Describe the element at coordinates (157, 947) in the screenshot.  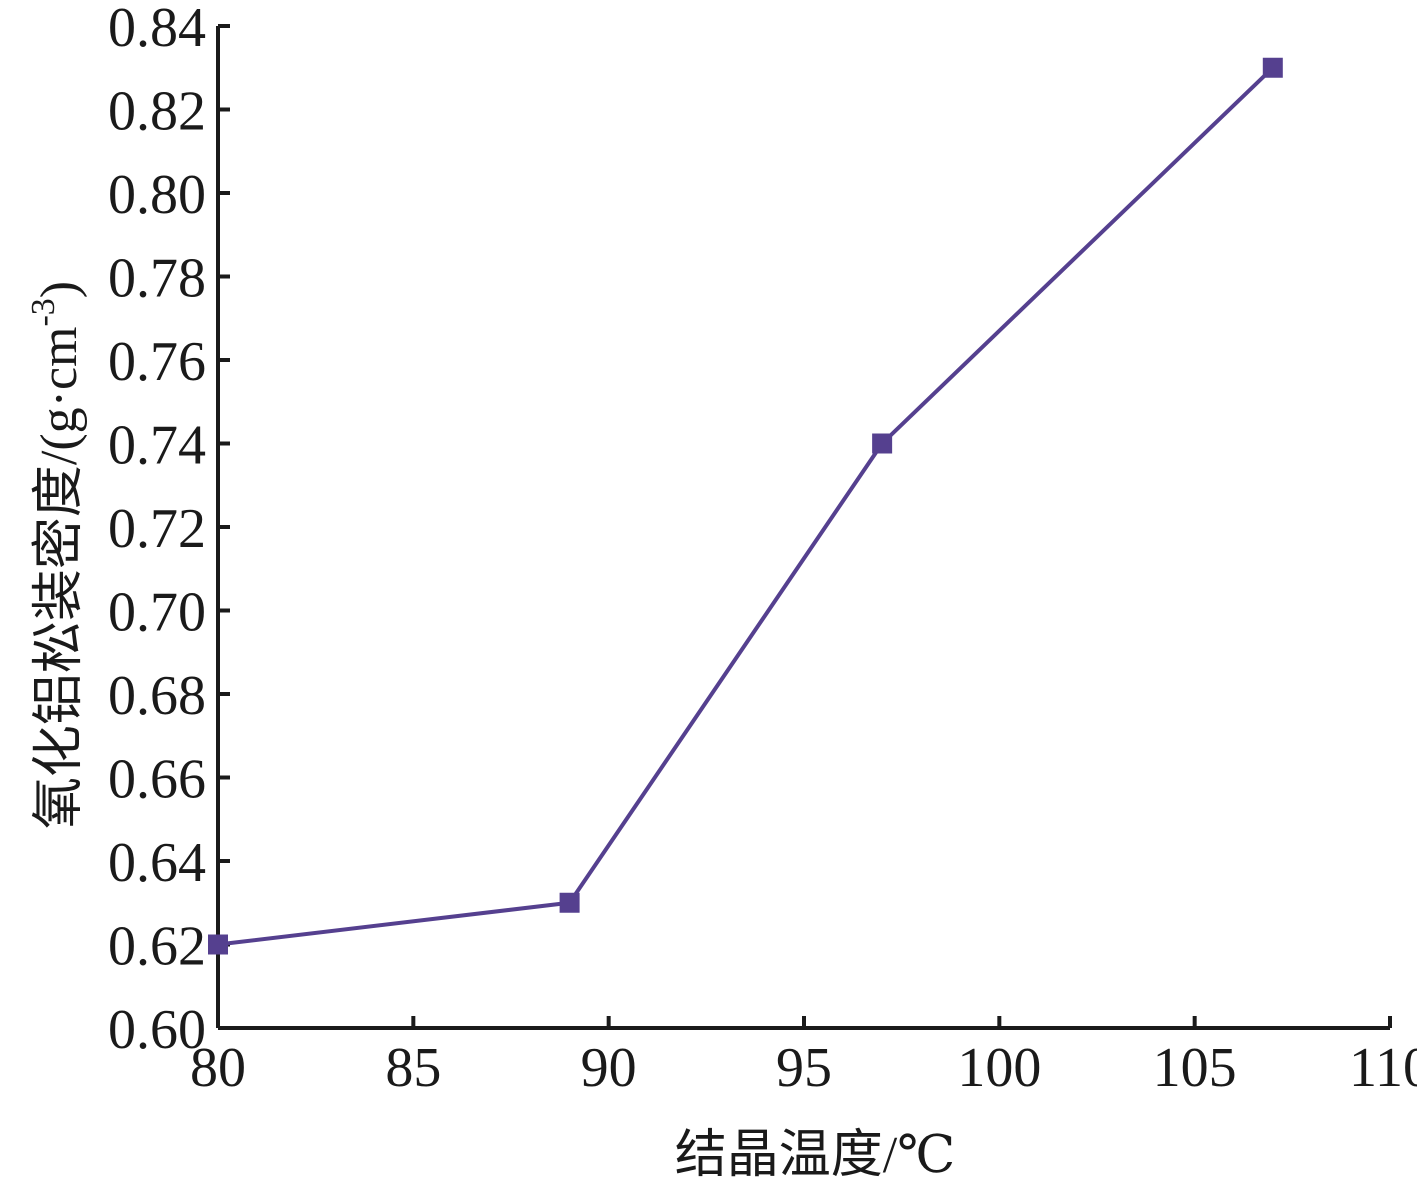
I see `y-tick-label: 0.62` at that location.